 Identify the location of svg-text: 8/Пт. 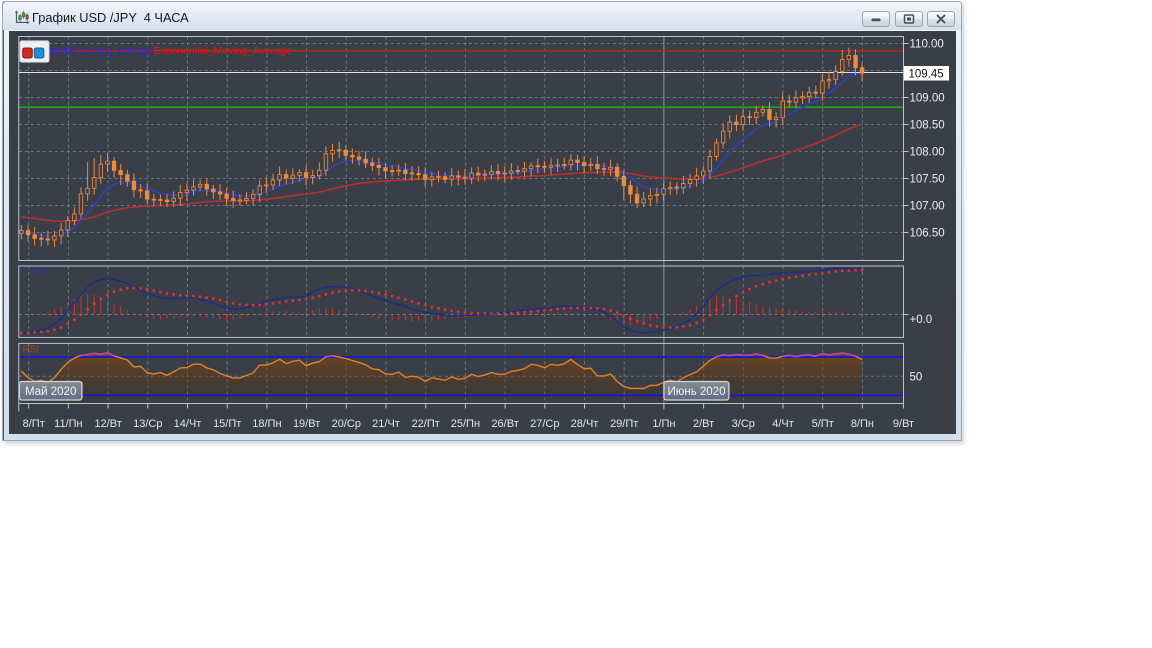
(33, 424).